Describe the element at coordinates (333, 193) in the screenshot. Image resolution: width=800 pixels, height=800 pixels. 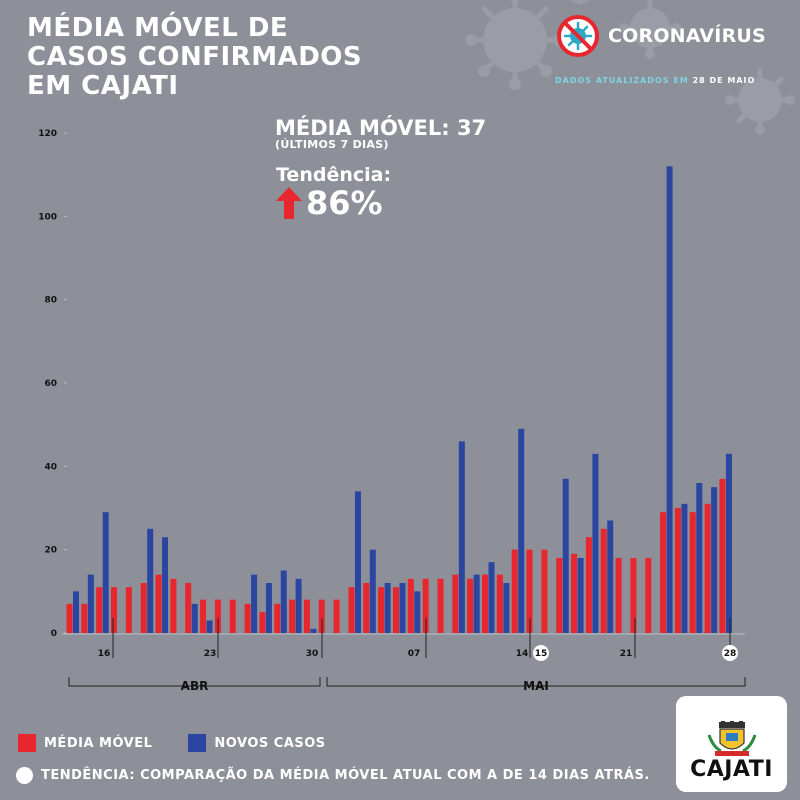
I see `trend-summary: Tendência: 86%` at that location.